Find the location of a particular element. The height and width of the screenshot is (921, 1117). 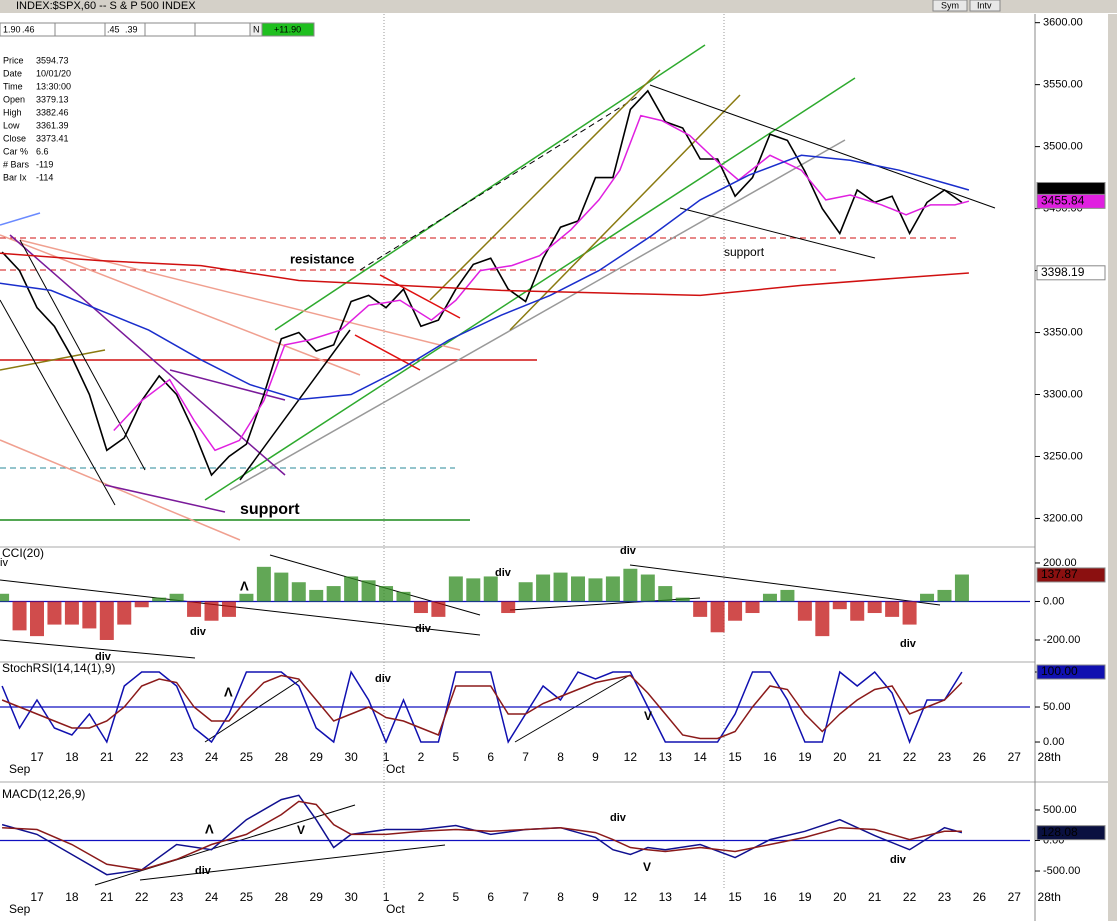

annotation: iv is located at coordinates (4, 563).